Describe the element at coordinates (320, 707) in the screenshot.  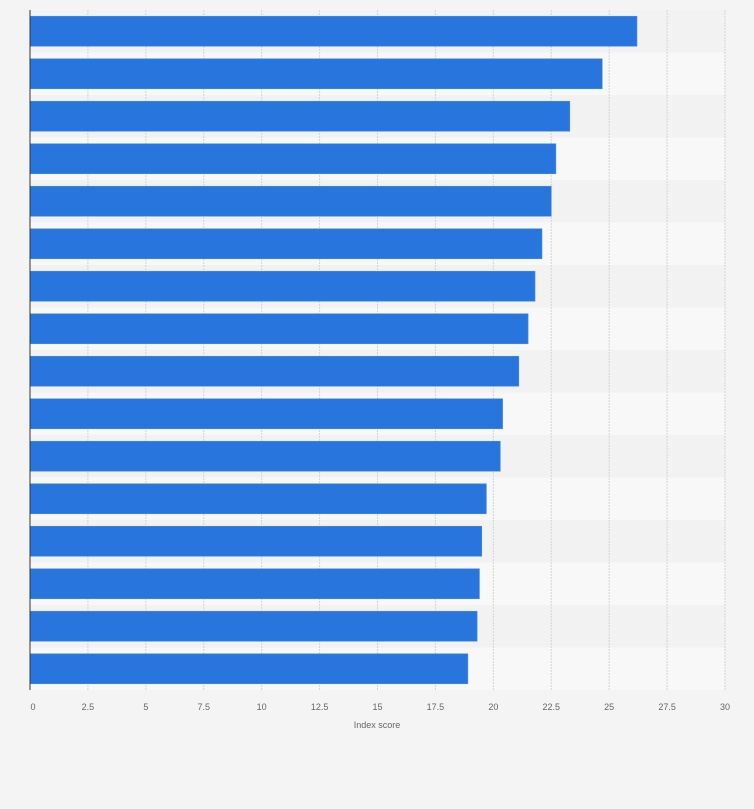
I see `x-tick-label: 12.5` at that location.